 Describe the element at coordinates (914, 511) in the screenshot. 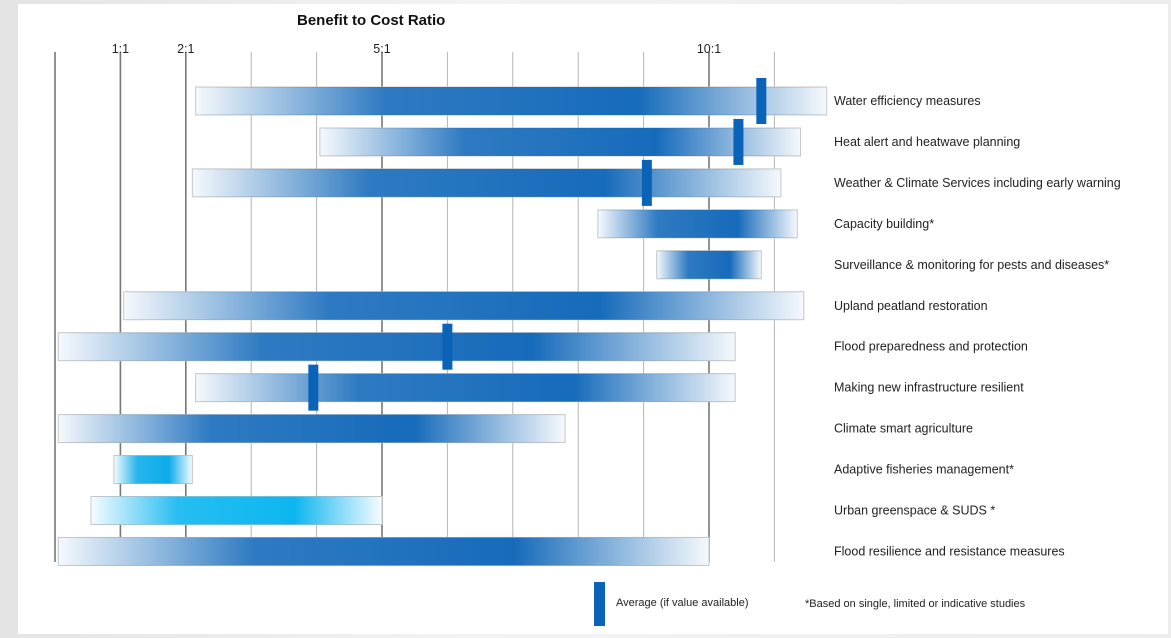

I see `category-label: Urban greenspace & SUDS *` at that location.